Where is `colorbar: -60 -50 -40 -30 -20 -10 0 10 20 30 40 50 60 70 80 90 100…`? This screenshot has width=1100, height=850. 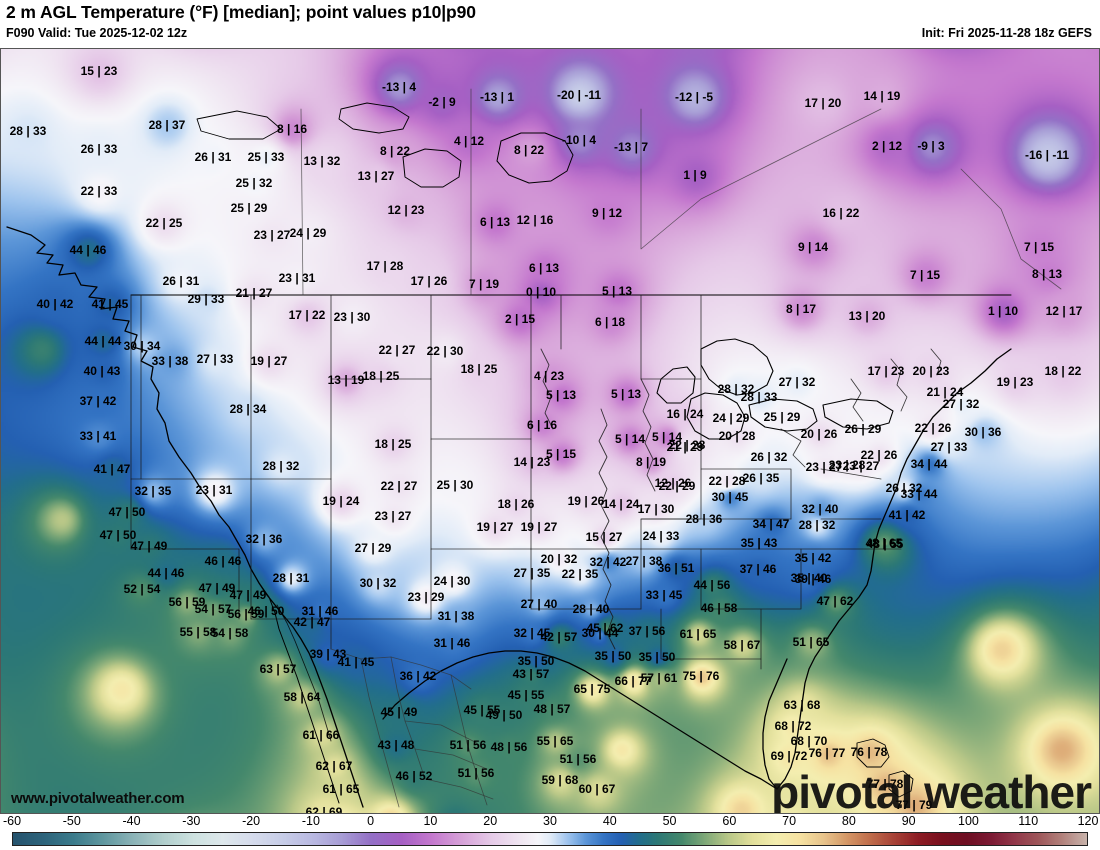 colorbar: -60 -50 -40 -30 -20 -10 0 10 20 30 40 50 60 70 80 90 100… is located at coordinates (550, 832).